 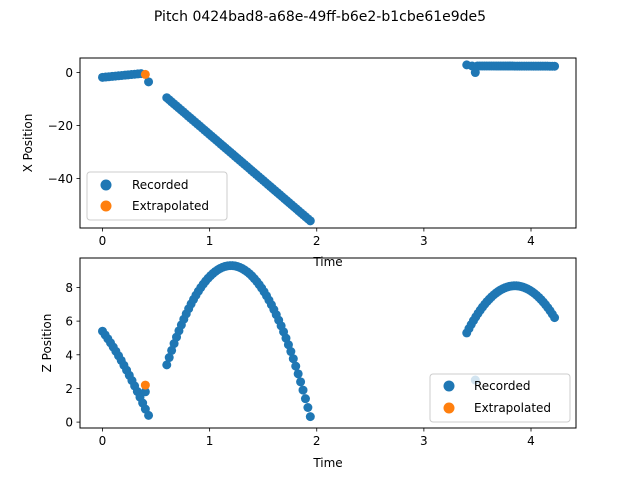 I want to click on y-ticks: 0 2 4 6 8, so click(x=72, y=355).